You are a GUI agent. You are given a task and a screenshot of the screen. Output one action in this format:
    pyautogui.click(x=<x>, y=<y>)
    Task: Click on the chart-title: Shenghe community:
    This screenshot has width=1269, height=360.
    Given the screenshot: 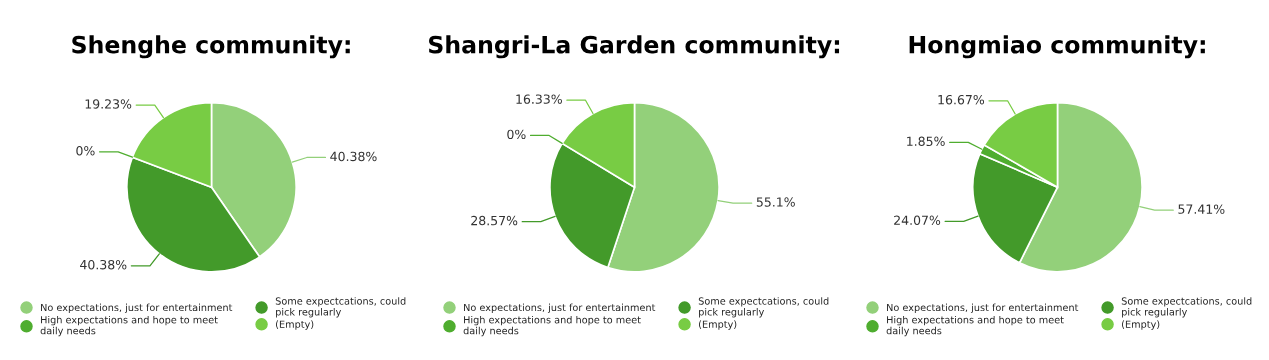 What is the action you would take?
    pyautogui.click(x=211, y=47)
    